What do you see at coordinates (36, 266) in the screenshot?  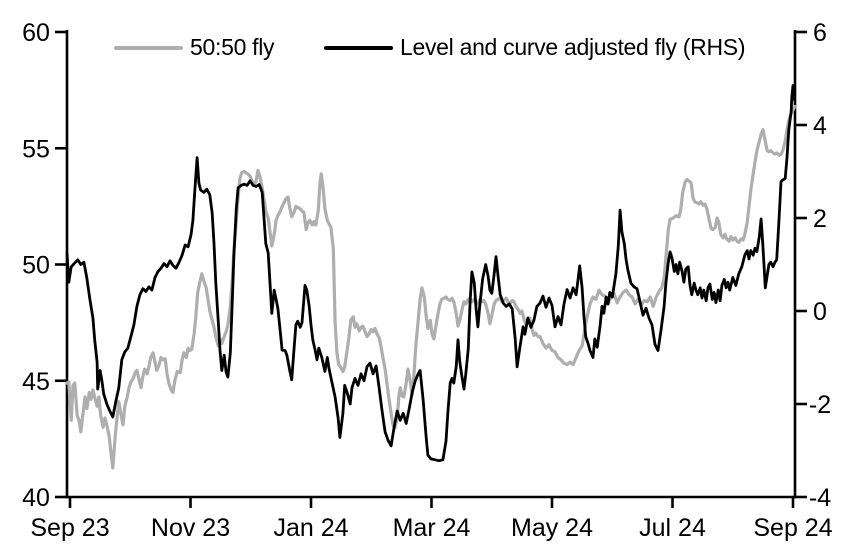 I see `left-axis-tick-label: 50` at bounding box center [36, 266].